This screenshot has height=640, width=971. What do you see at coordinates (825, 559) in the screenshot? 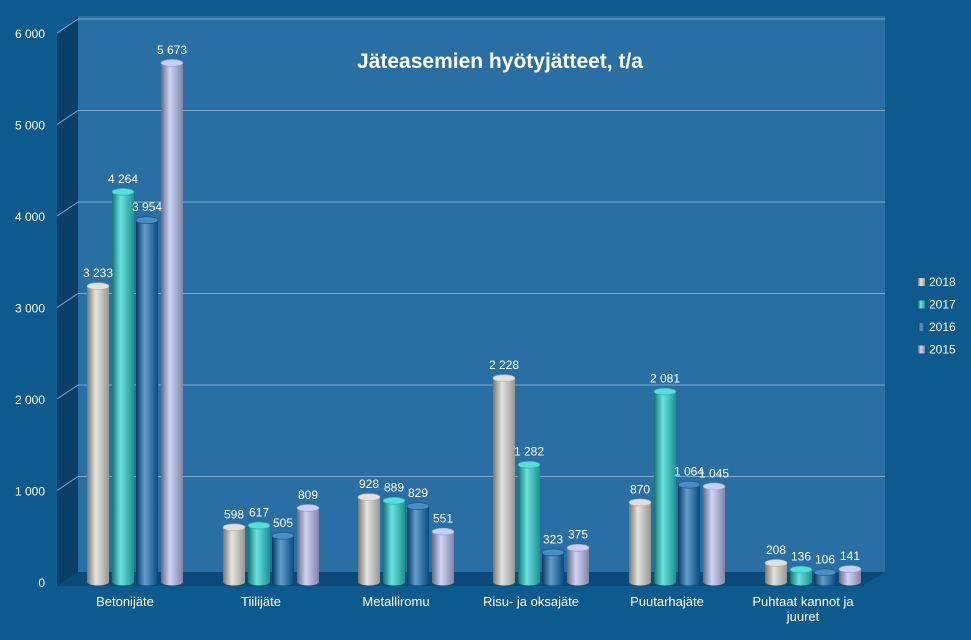
I see `data-label: 106` at bounding box center [825, 559].